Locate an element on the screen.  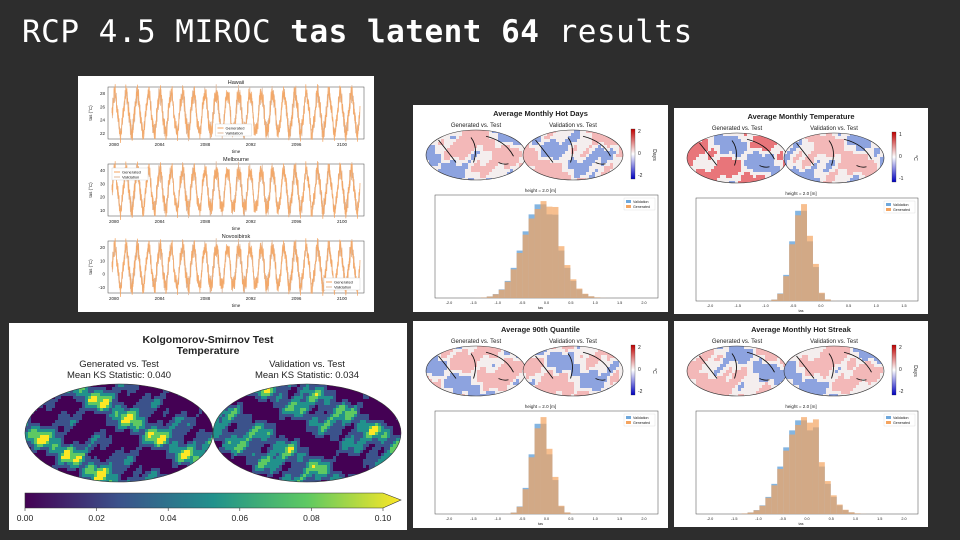
x-tick-label: 2100 is located at coordinates (342, 144).